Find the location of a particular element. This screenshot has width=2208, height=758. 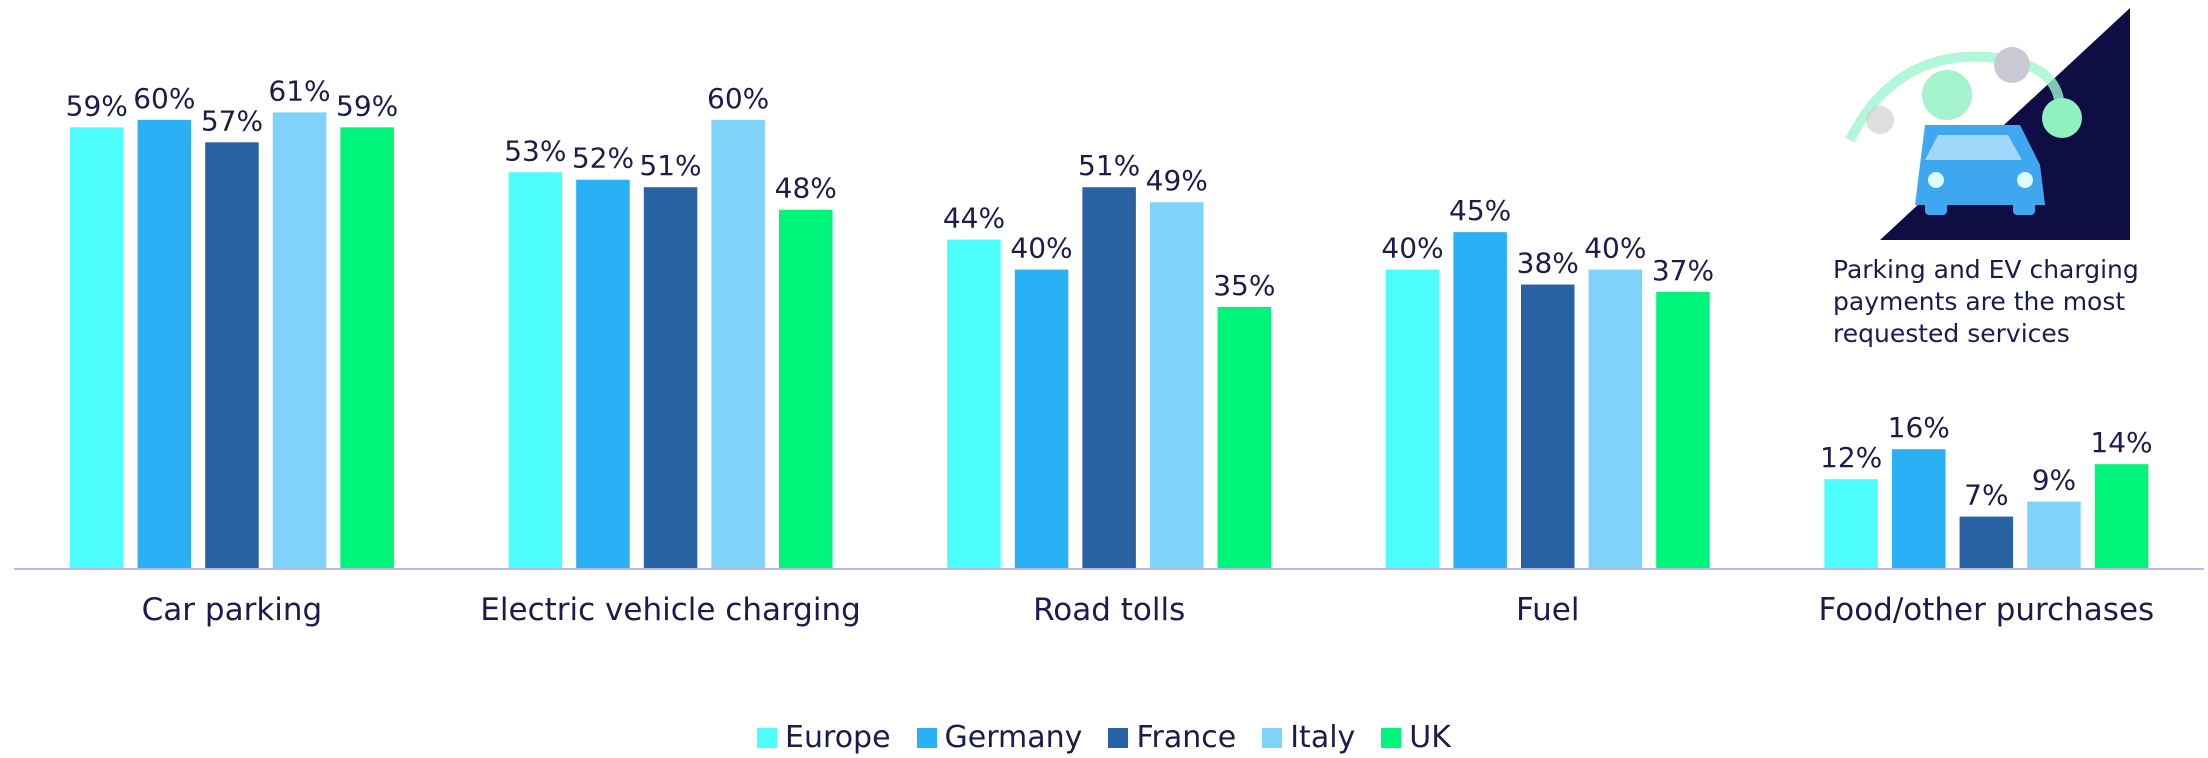

legend-label: Italy is located at coordinates (1323, 737).